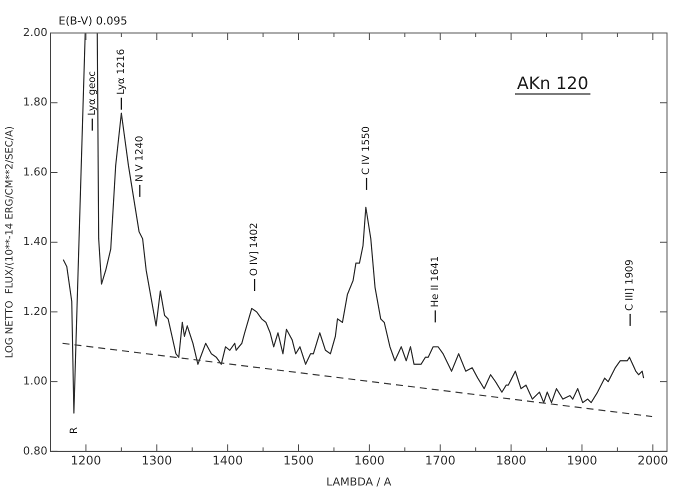 Image resolution: width=681 pixels, height=493 pixels. What do you see at coordinates (35, 102) in the screenshot?
I see `y-tick-label: 1.80` at bounding box center [35, 102].